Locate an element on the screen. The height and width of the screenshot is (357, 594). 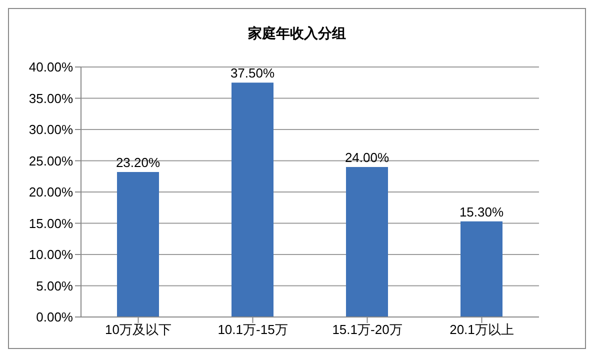
y-tick-label: 25.00% is located at coordinates (51, 160).